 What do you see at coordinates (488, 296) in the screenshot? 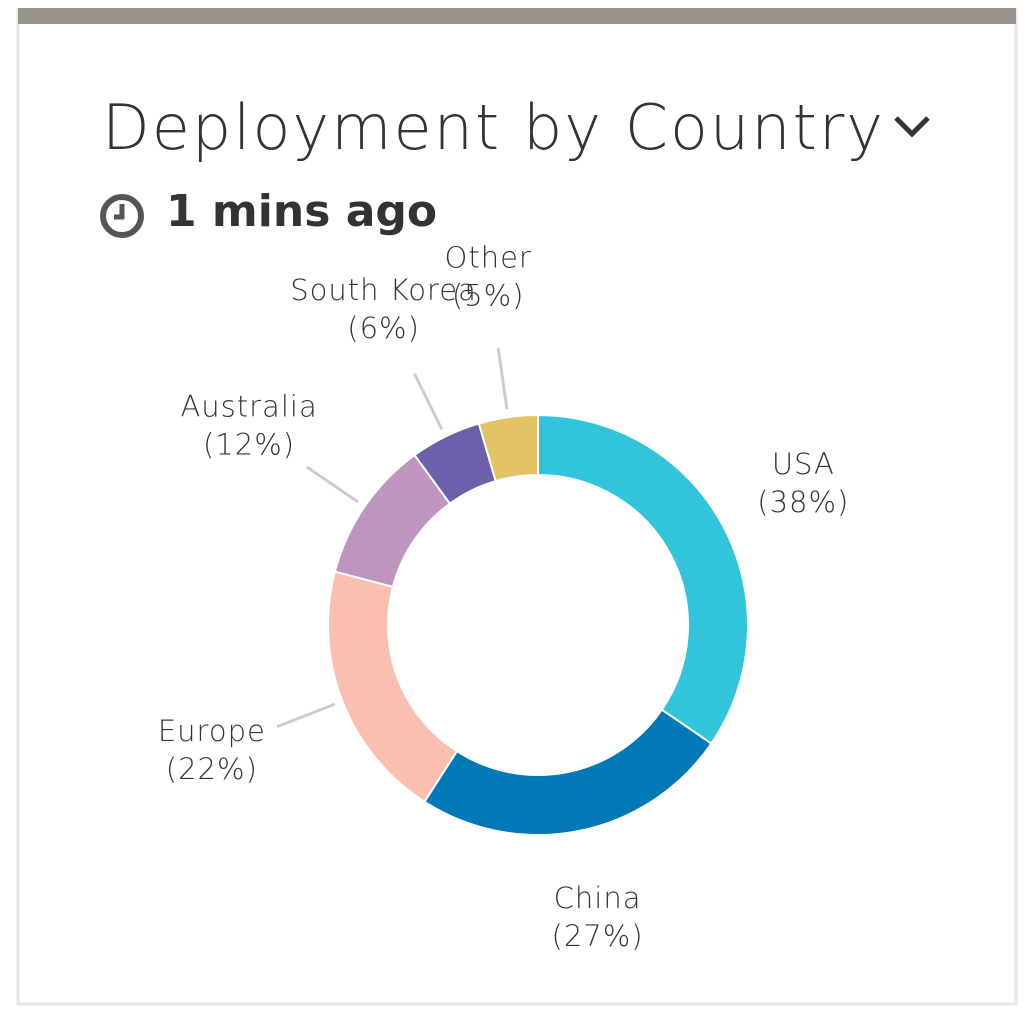
I see `value-label: (5%)` at bounding box center [488, 296].